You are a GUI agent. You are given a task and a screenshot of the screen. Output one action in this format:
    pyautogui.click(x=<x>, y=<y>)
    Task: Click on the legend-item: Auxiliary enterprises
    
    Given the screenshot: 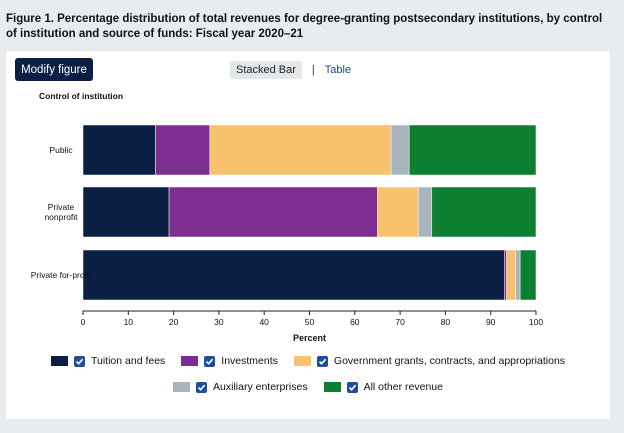 What is the action you would take?
    pyautogui.click(x=240, y=387)
    